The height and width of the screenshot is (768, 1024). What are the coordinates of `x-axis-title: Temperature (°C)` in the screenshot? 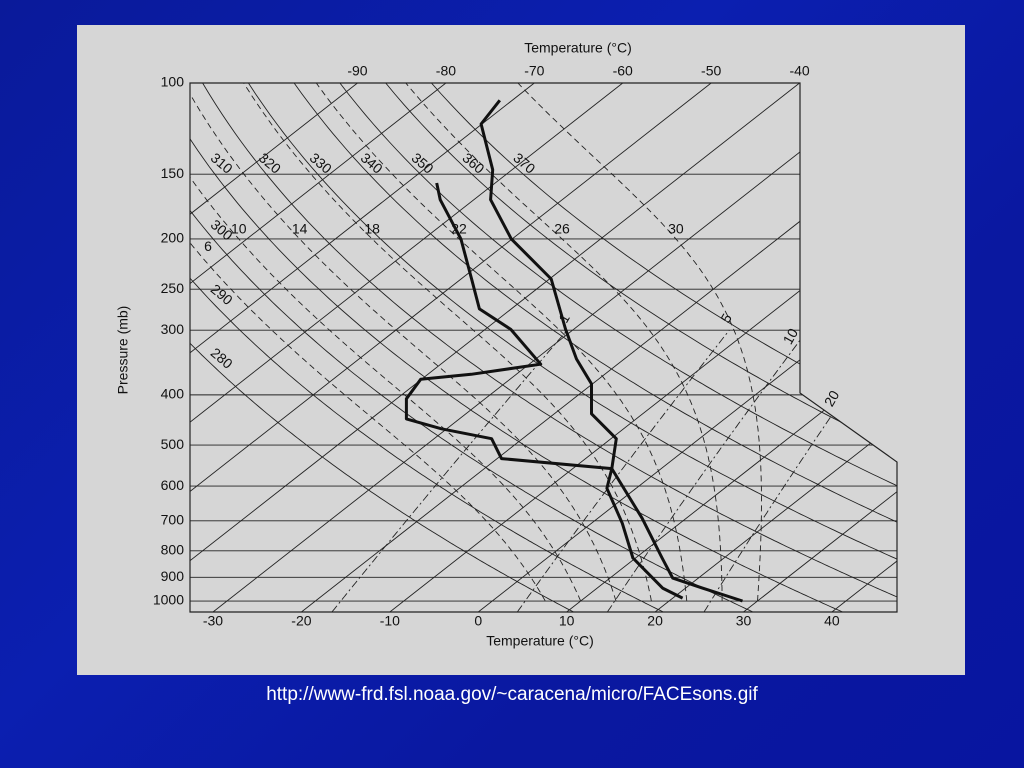 It's located at (540, 641).